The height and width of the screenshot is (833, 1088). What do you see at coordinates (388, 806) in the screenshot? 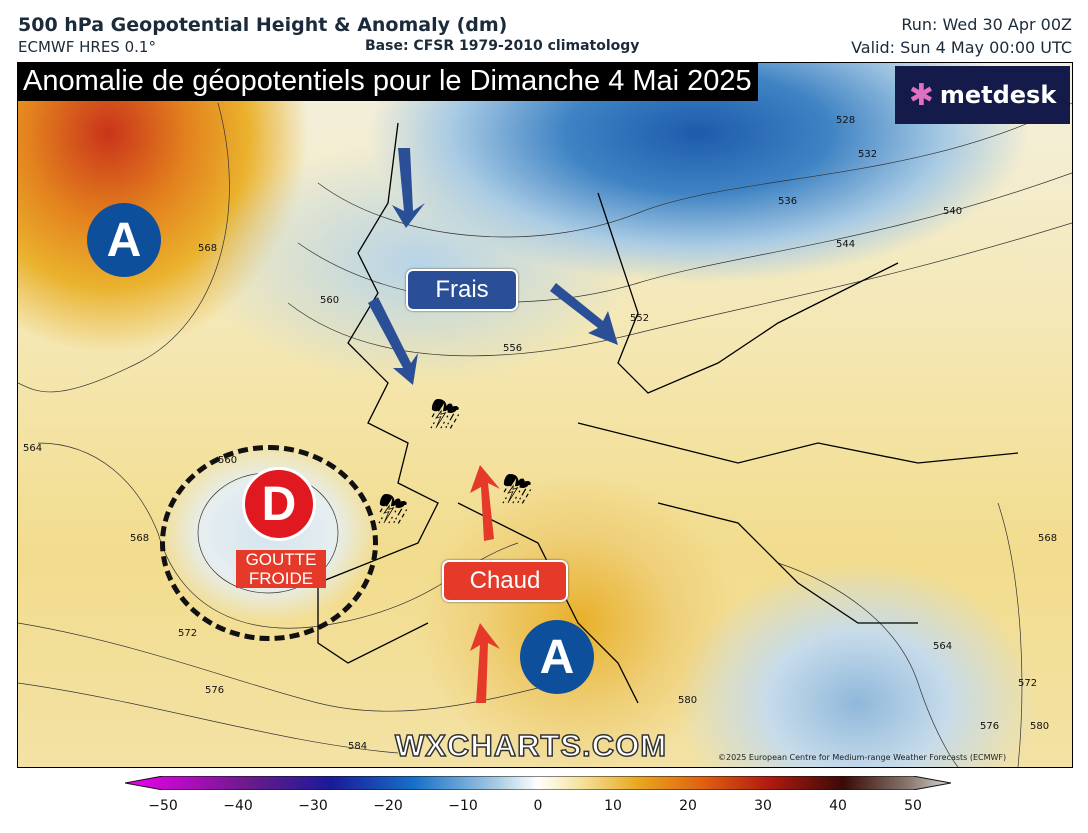
I see `colorbar-tick-label: −20` at bounding box center [388, 806].